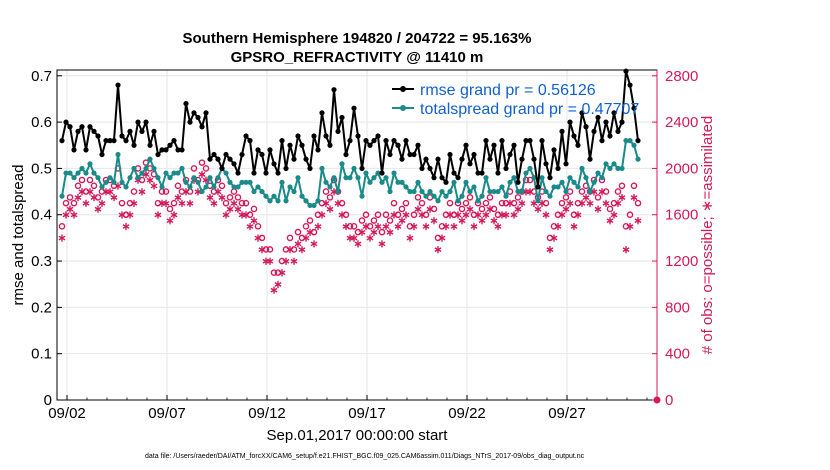 The width and height of the screenshot is (830, 470). Describe the element at coordinates (681, 215) in the screenshot. I see `y-right-tick-label: 1600` at that location.